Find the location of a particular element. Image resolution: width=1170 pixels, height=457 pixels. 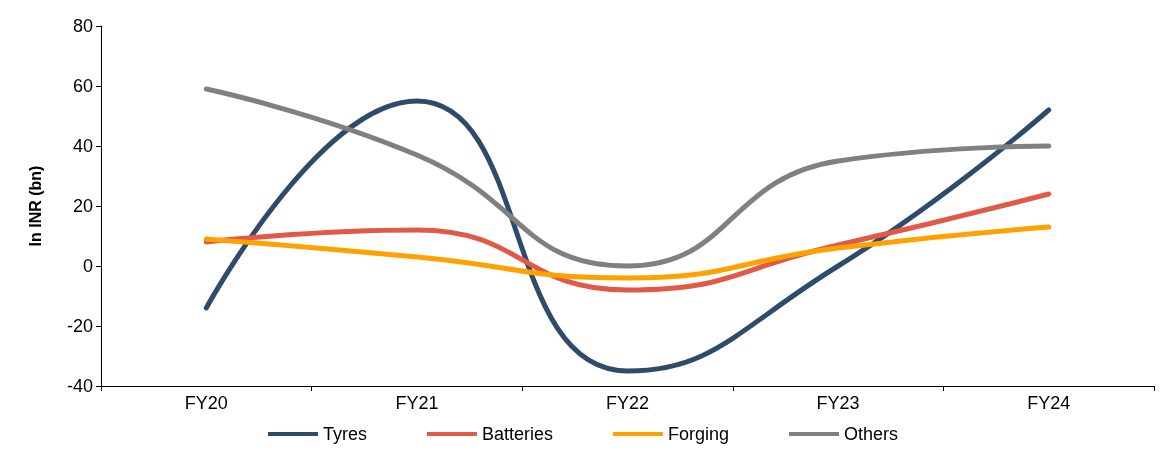

y-tick-label: 0 is located at coordinates (87, 266).